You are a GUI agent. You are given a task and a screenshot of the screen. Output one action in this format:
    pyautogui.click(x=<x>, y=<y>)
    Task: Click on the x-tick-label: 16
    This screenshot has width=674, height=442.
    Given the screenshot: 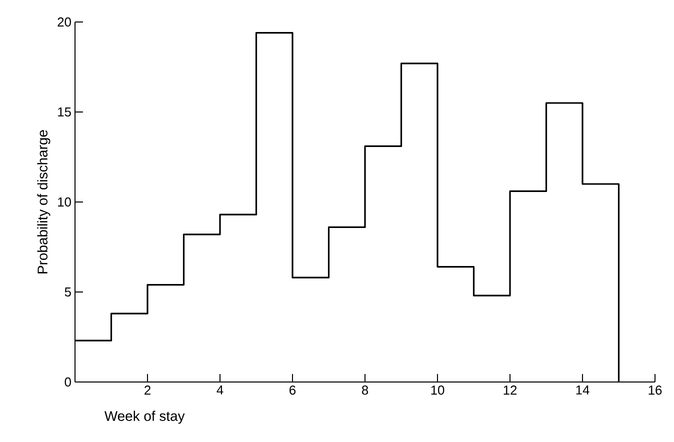 What is the action you would take?
    pyautogui.click(x=655, y=390)
    